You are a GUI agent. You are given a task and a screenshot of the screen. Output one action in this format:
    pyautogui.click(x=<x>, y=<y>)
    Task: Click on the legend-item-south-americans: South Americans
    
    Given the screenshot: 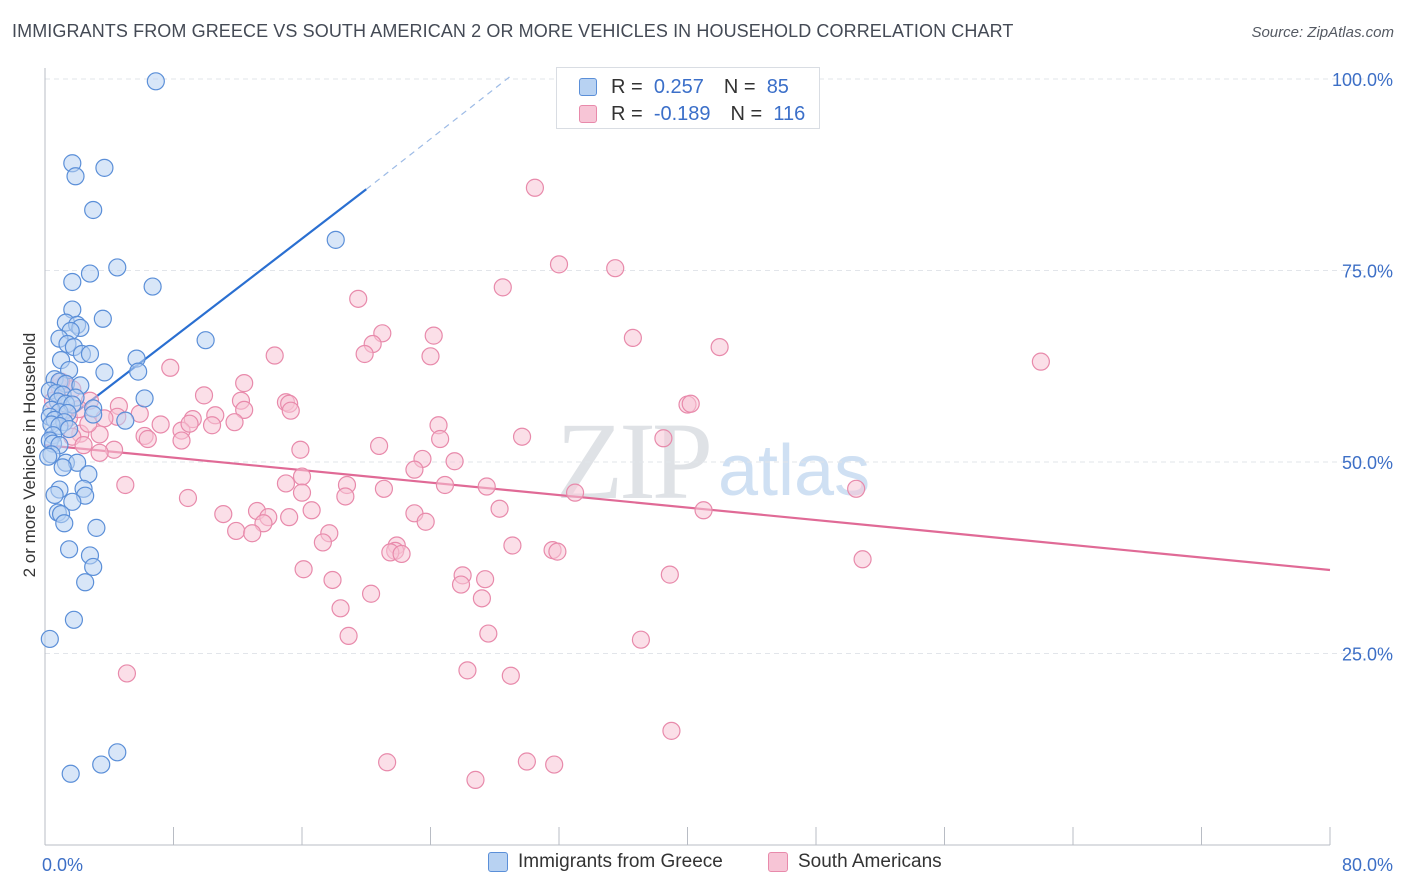 What is the action you would take?
    pyautogui.click(x=855, y=862)
    